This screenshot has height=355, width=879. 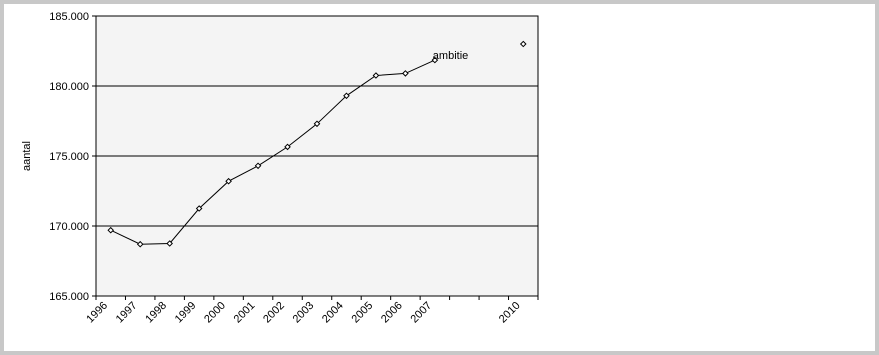 What do you see at coordinates (304, 313) in the screenshot?
I see `x-tick-label: 2003` at bounding box center [304, 313].